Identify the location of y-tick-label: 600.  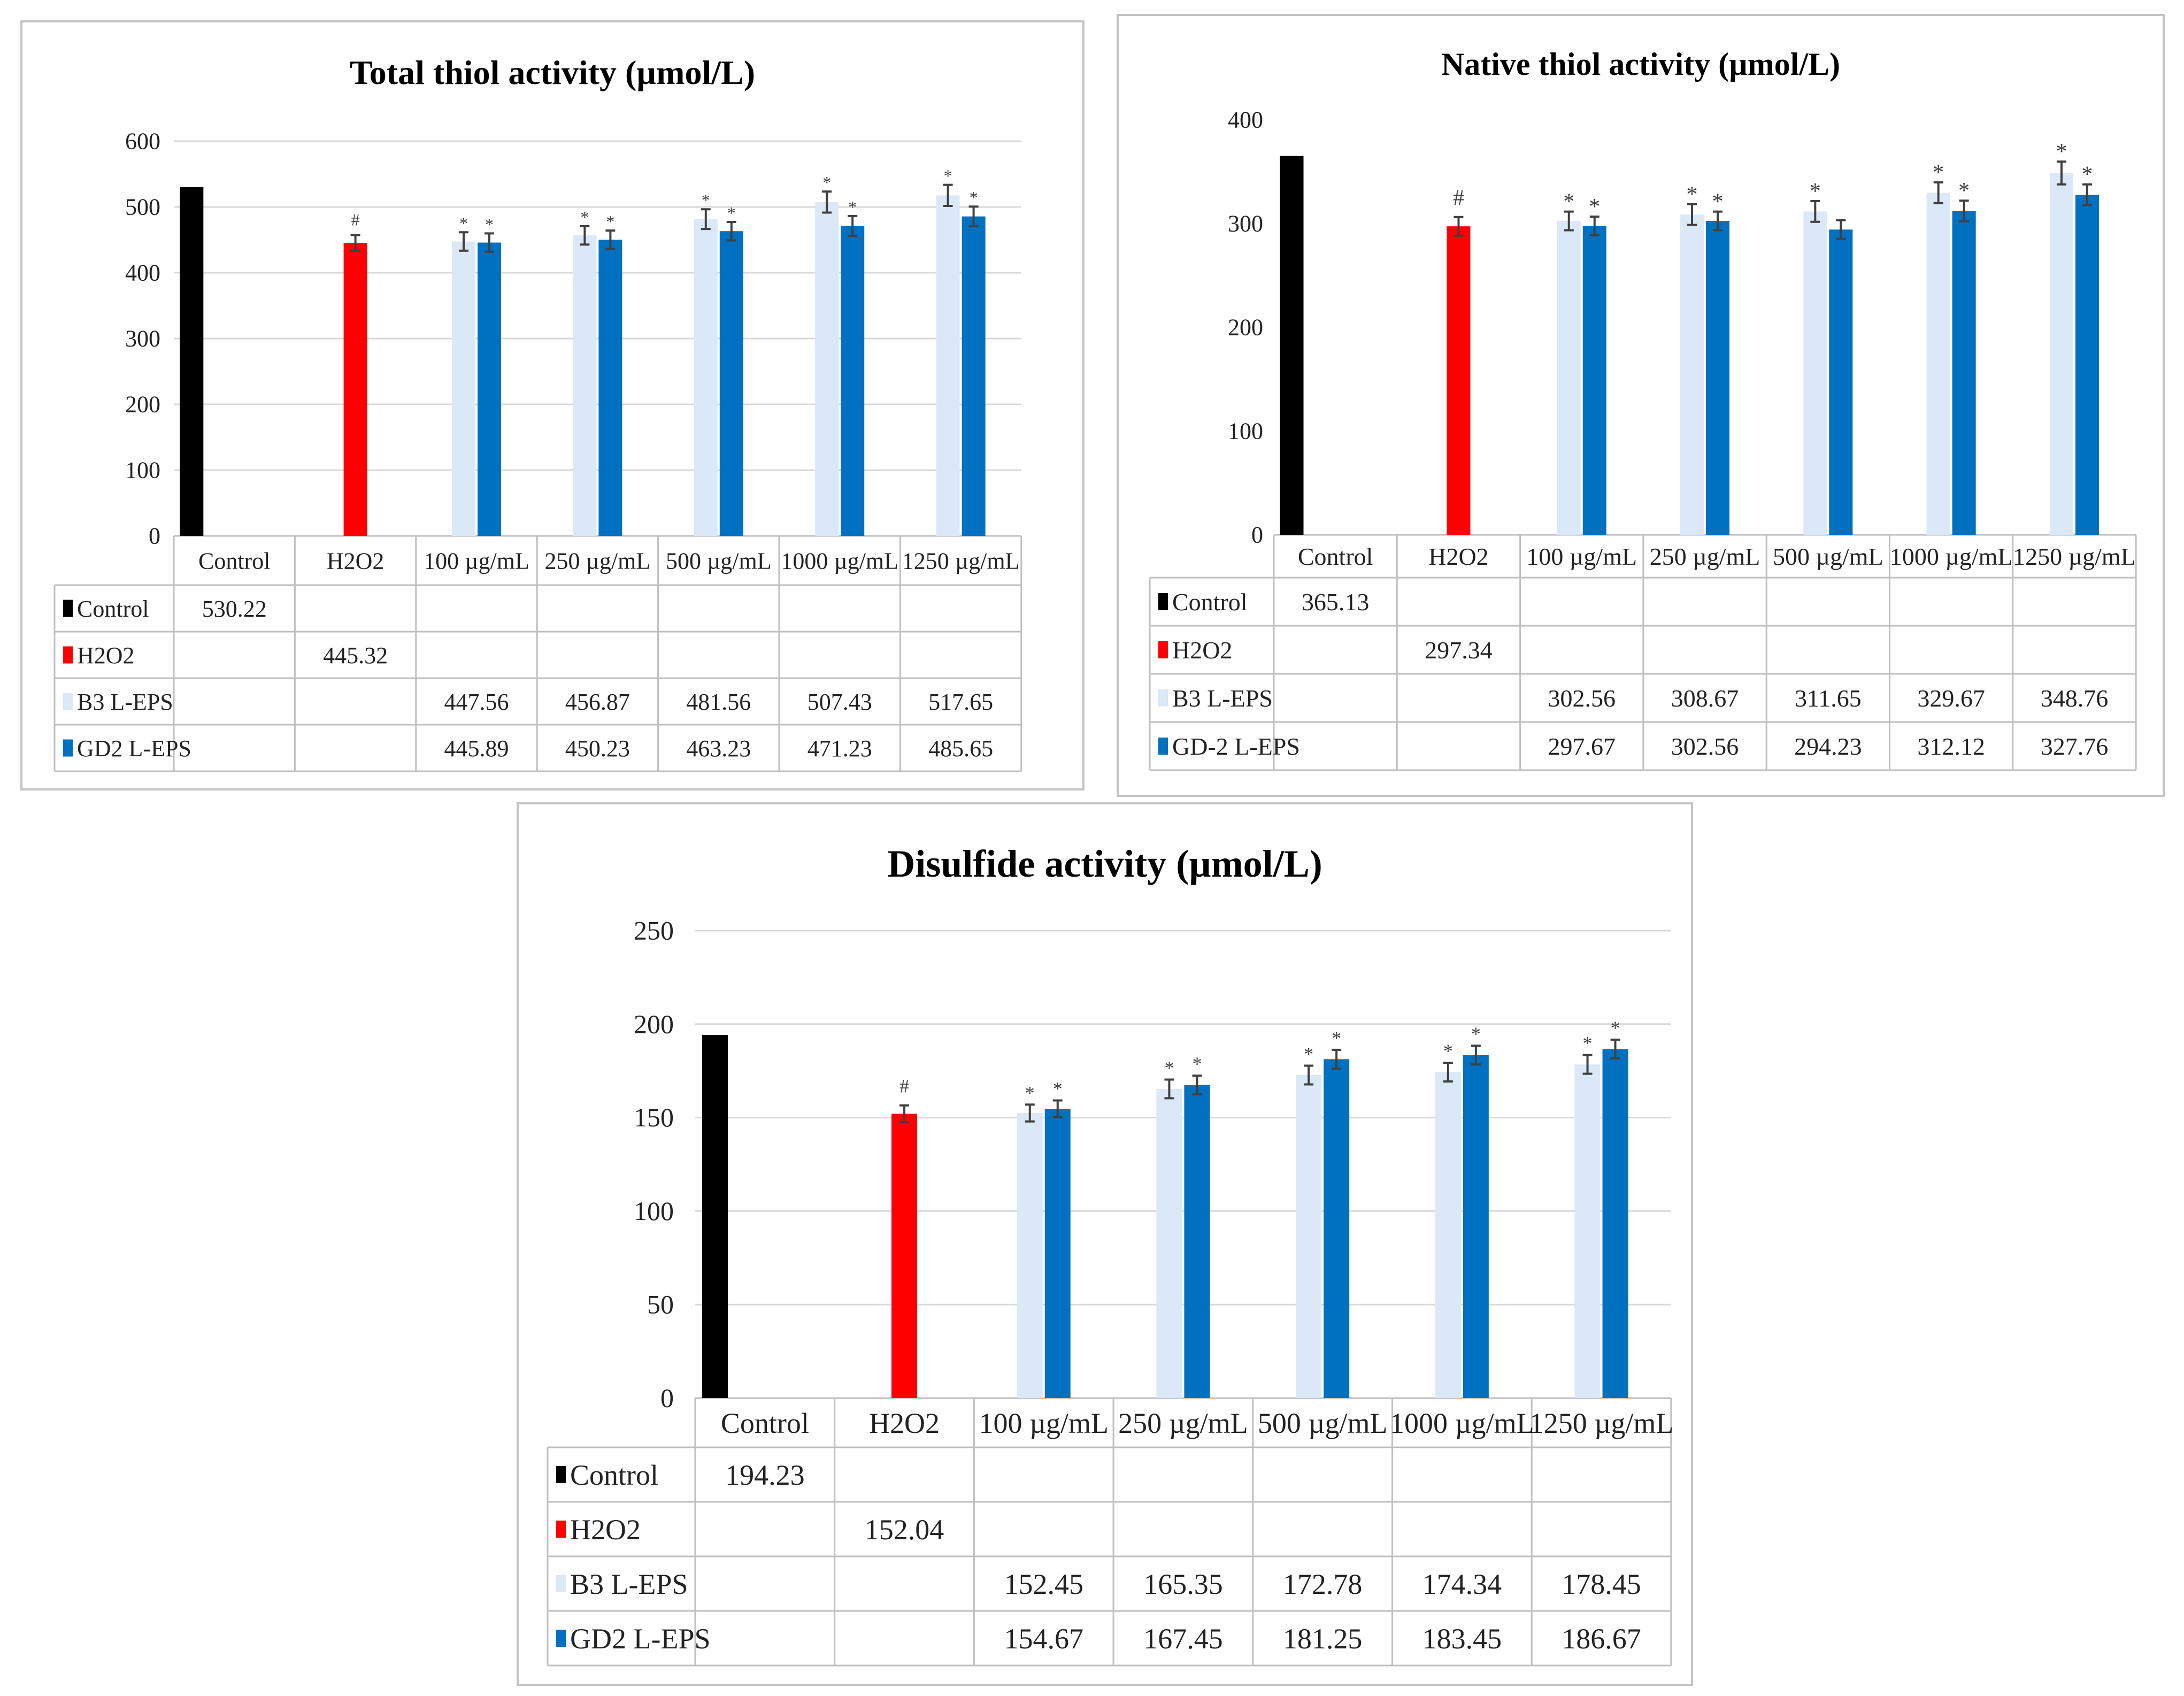
(142, 141).